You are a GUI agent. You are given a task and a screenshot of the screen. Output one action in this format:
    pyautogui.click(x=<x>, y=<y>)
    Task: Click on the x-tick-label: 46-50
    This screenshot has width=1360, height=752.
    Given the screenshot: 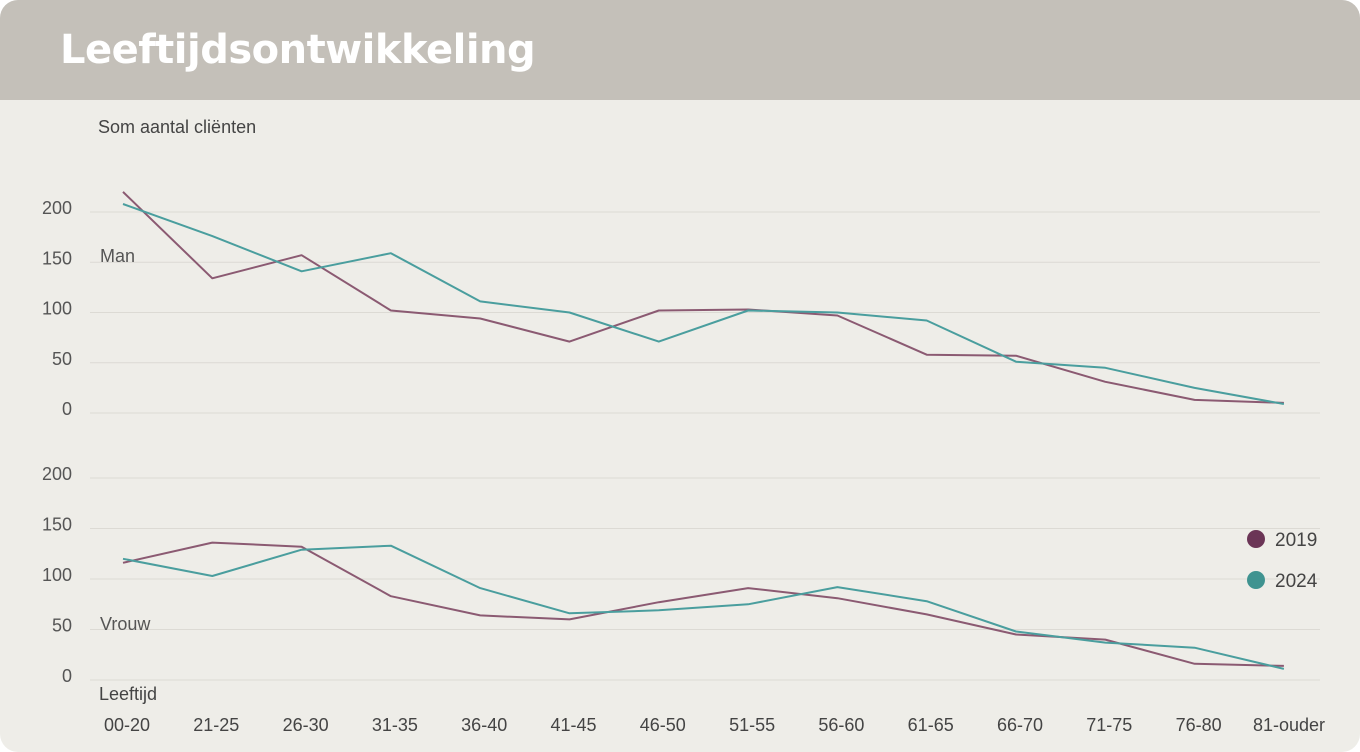 What is the action you would take?
    pyautogui.click(x=663, y=725)
    